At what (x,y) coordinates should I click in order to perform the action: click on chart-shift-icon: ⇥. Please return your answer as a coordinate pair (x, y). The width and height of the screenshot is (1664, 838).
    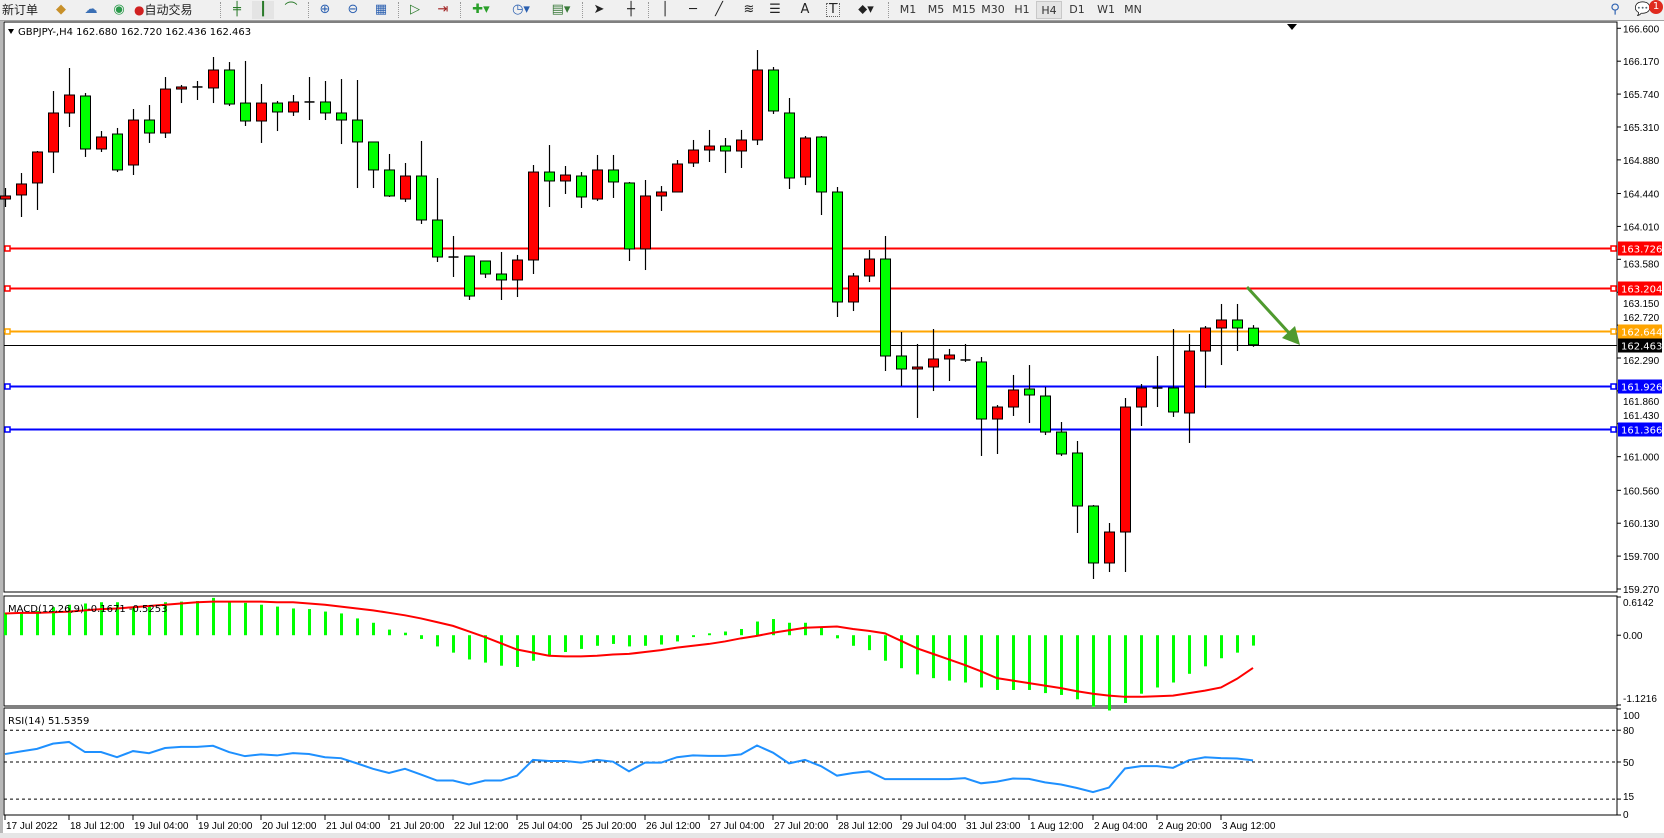
    Looking at the image, I should click on (443, 9).